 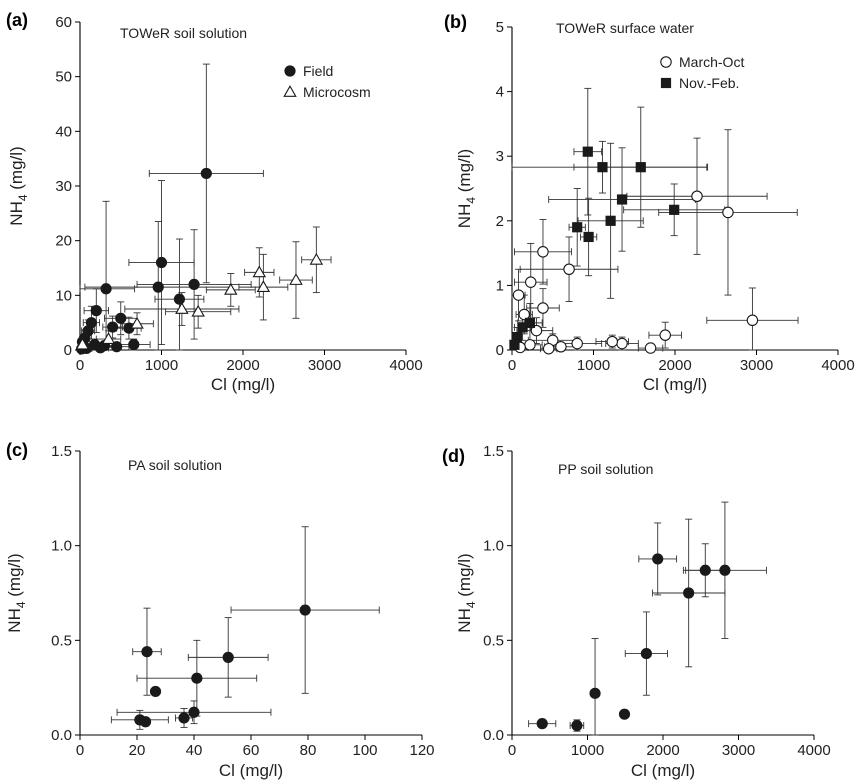 I want to click on panel-a-x-tick-label: 2000, so click(x=242, y=365).